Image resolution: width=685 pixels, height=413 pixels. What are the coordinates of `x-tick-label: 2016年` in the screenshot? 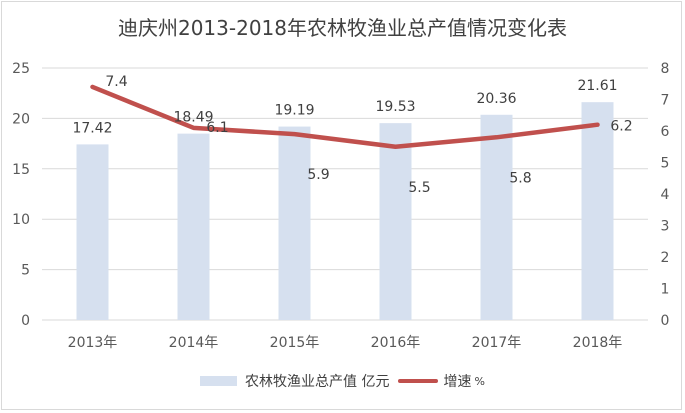 It's located at (396, 343).